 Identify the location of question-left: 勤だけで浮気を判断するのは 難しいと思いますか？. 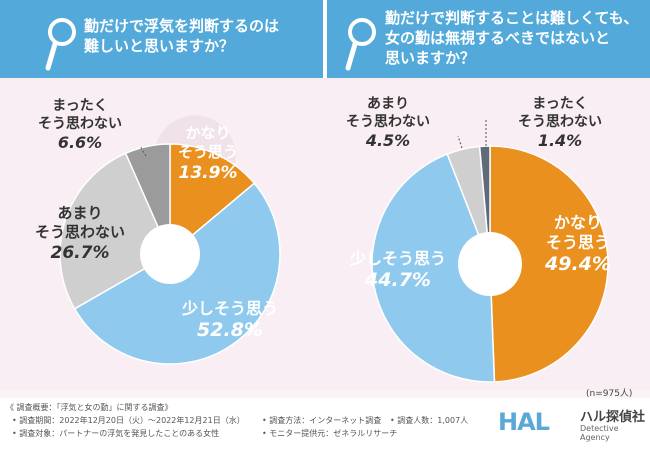
(162, 37).